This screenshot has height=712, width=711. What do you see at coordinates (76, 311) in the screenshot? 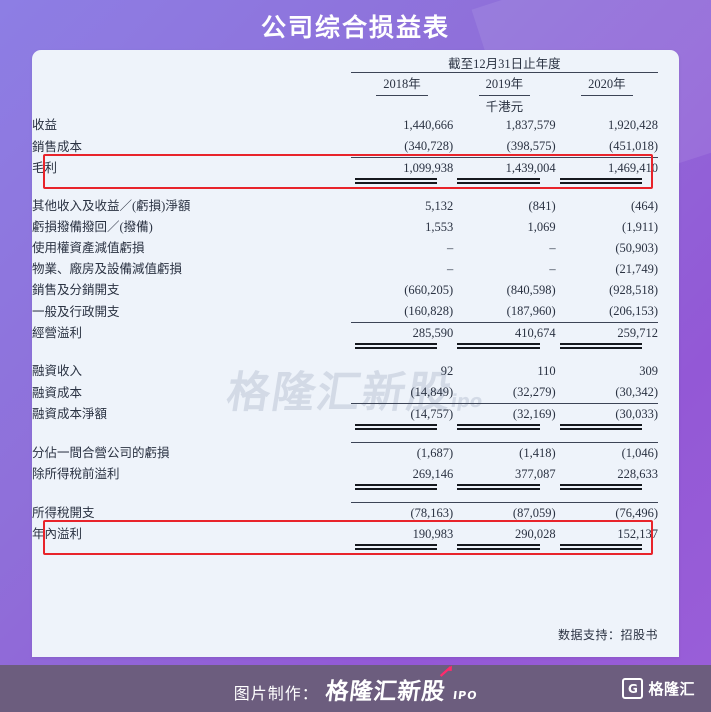
I see `row-label: 一般及行政開支` at bounding box center [76, 311].